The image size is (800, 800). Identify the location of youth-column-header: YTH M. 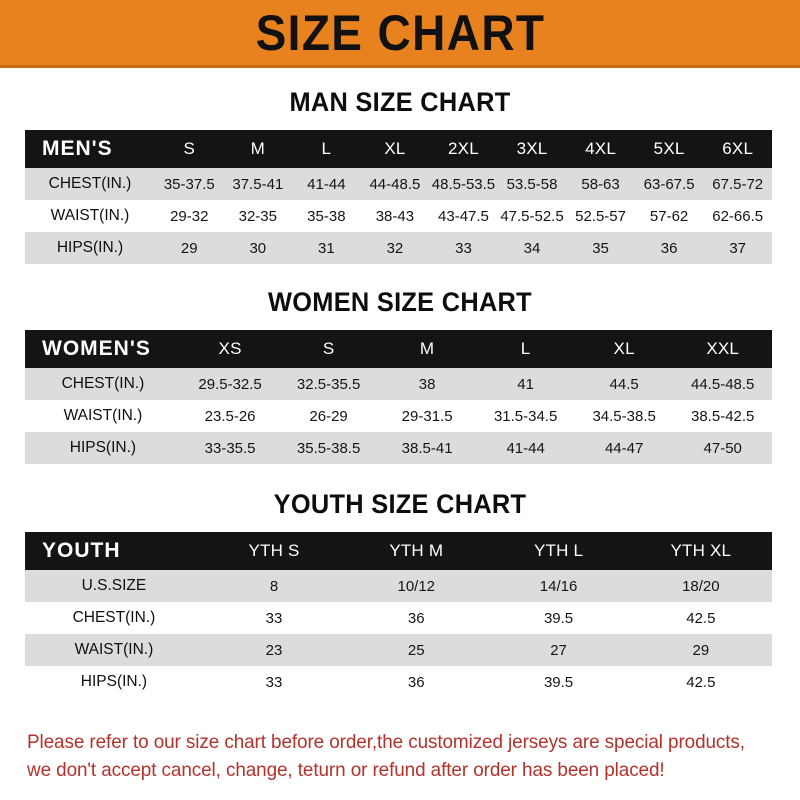
(416, 550).